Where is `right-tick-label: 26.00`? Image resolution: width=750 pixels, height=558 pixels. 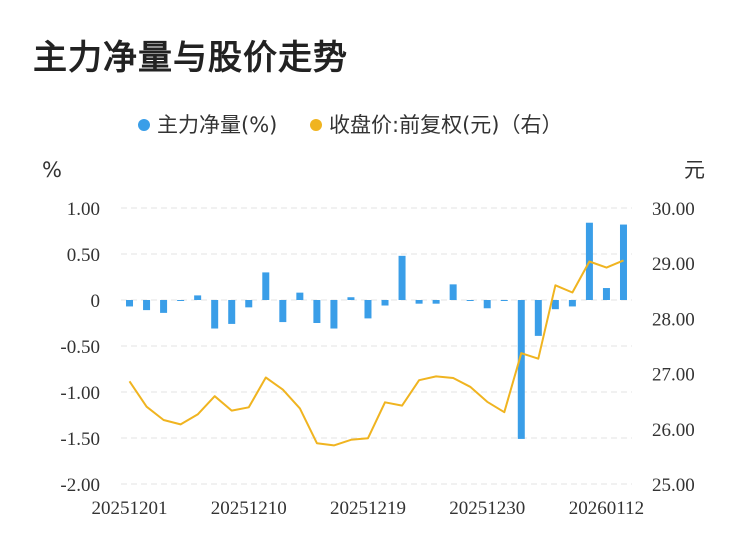 right-tick-label: 26.00 is located at coordinates (673, 430).